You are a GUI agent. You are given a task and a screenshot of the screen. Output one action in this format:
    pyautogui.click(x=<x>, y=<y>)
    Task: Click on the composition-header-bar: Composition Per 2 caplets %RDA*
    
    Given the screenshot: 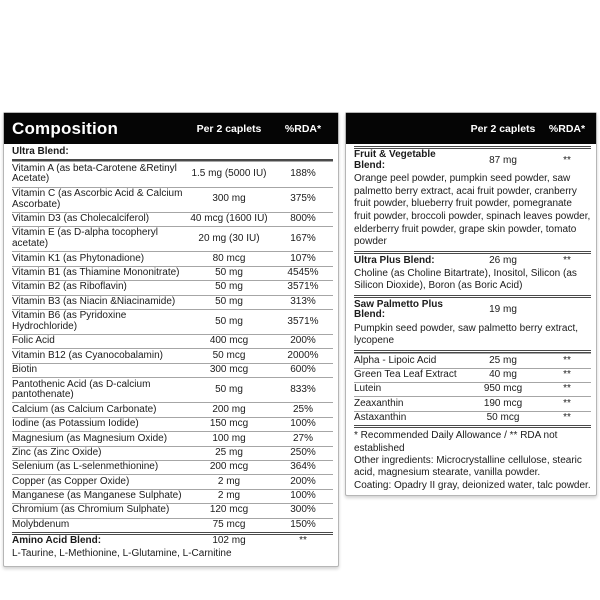 What is the action you would take?
    pyautogui.click(x=171, y=128)
    